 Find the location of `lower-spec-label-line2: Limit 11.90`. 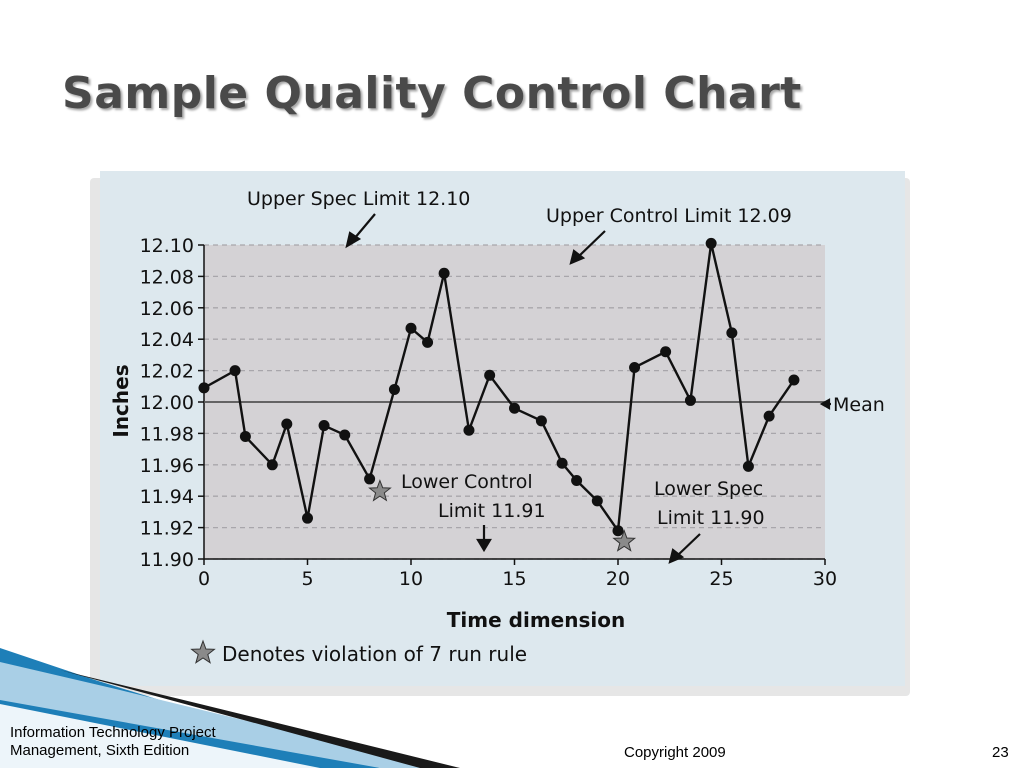

lower-spec-label-line2: Limit 11.90 is located at coordinates (711, 518).